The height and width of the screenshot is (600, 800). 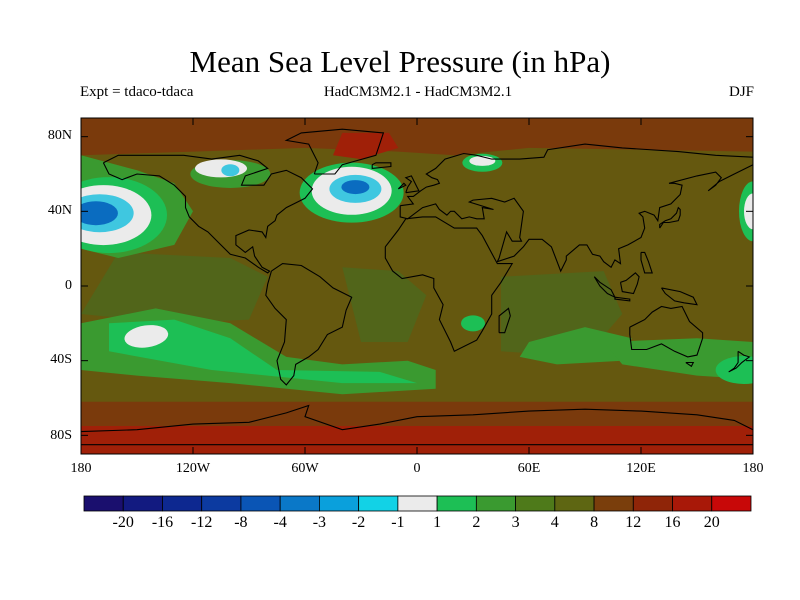 I want to click on south-america-coast, so click(x=309, y=324).